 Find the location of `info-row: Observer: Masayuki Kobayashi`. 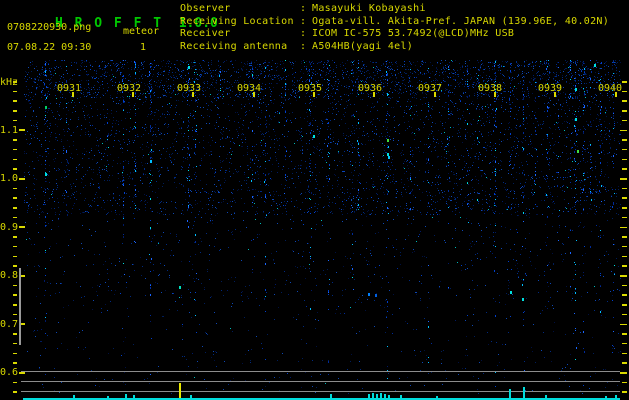

info-row: Observer: Masayuki Kobayashi is located at coordinates (394, 9).